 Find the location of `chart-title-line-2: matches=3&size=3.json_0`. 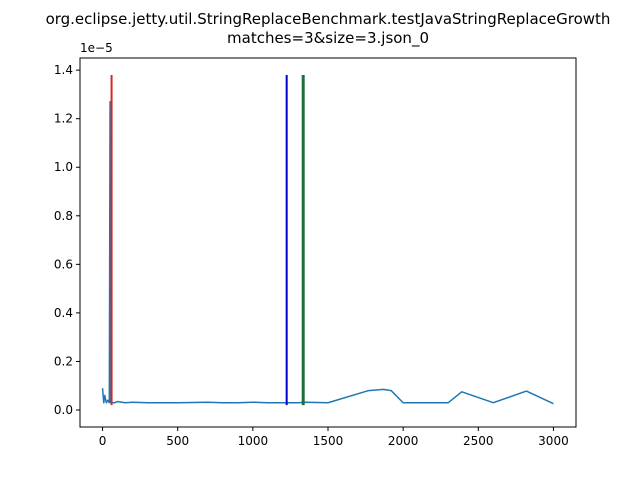

chart-title-line-2: matches=3&size=3.json_0 is located at coordinates (328, 38).